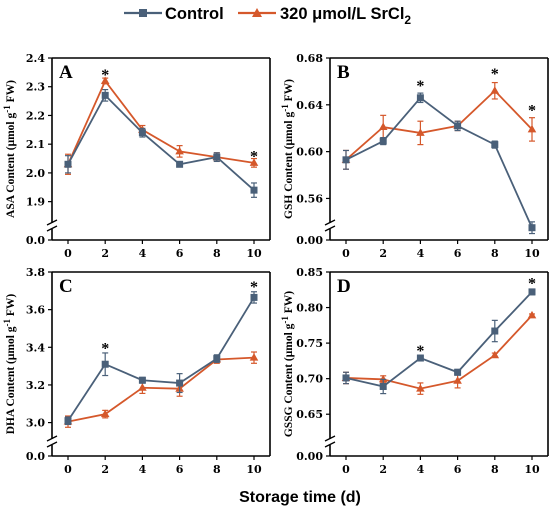  Describe the element at coordinates (35, 272) in the screenshot. I see `y-tick-label: 3.8` at that location.